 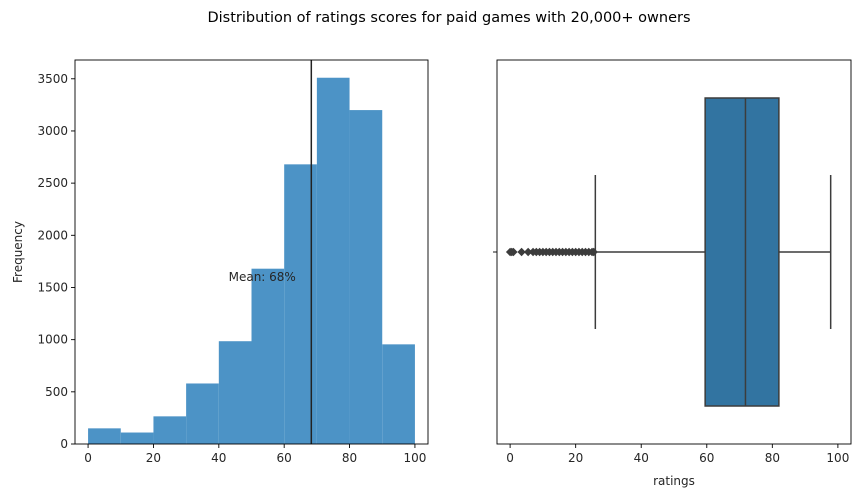 I want to click on y-tick-label: 2500, so click(x=52, y=183).